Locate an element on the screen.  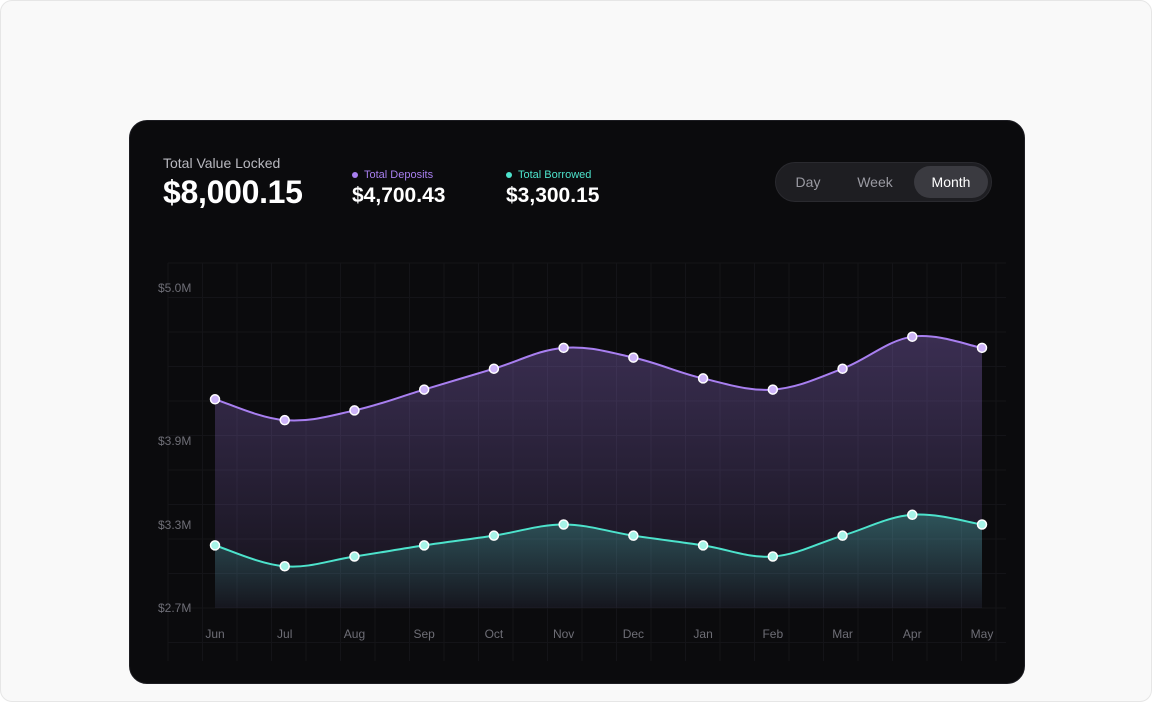
tvl-value: $8,000.15 is located at coordinates (233, 192).